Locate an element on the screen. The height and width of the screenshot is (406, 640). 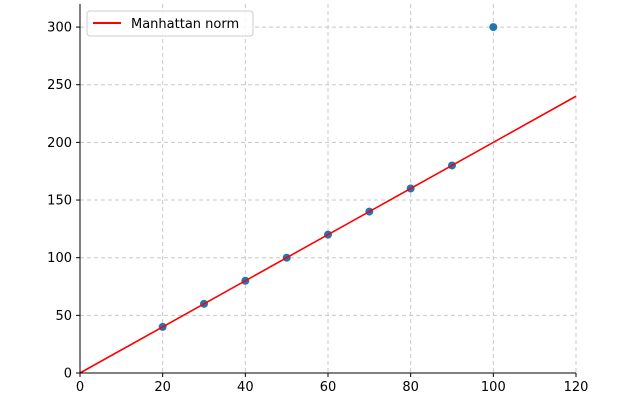
y-tick-label: 150 is located at coordinates (59, 201).